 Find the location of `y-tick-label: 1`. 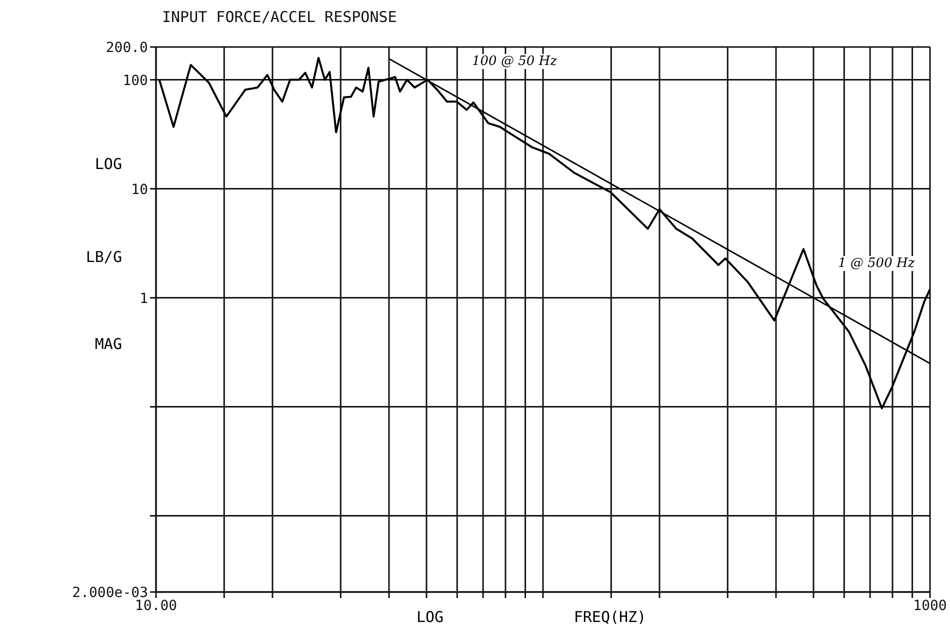

y-tick-label: 1 is located at coordinates (144, 298).